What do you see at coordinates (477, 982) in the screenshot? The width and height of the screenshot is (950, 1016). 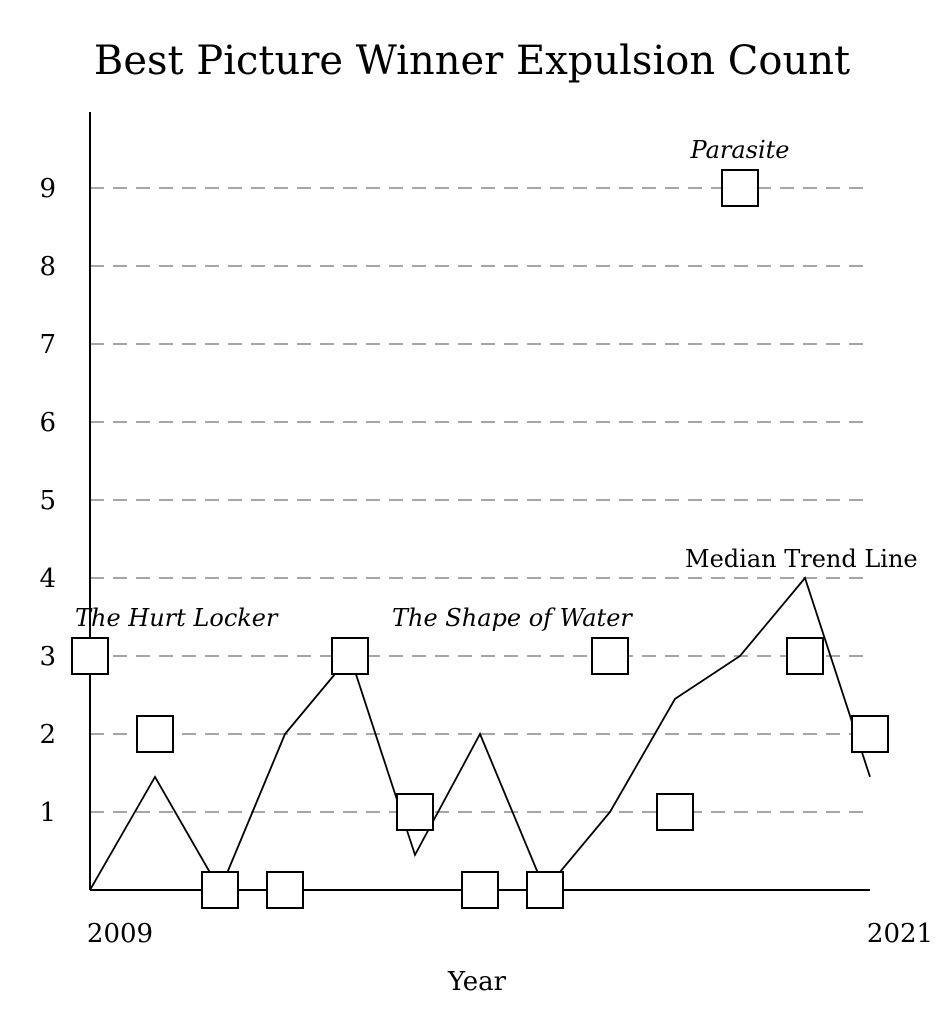 I see `x-axis-label: Year` at bounding box center [477, 982].